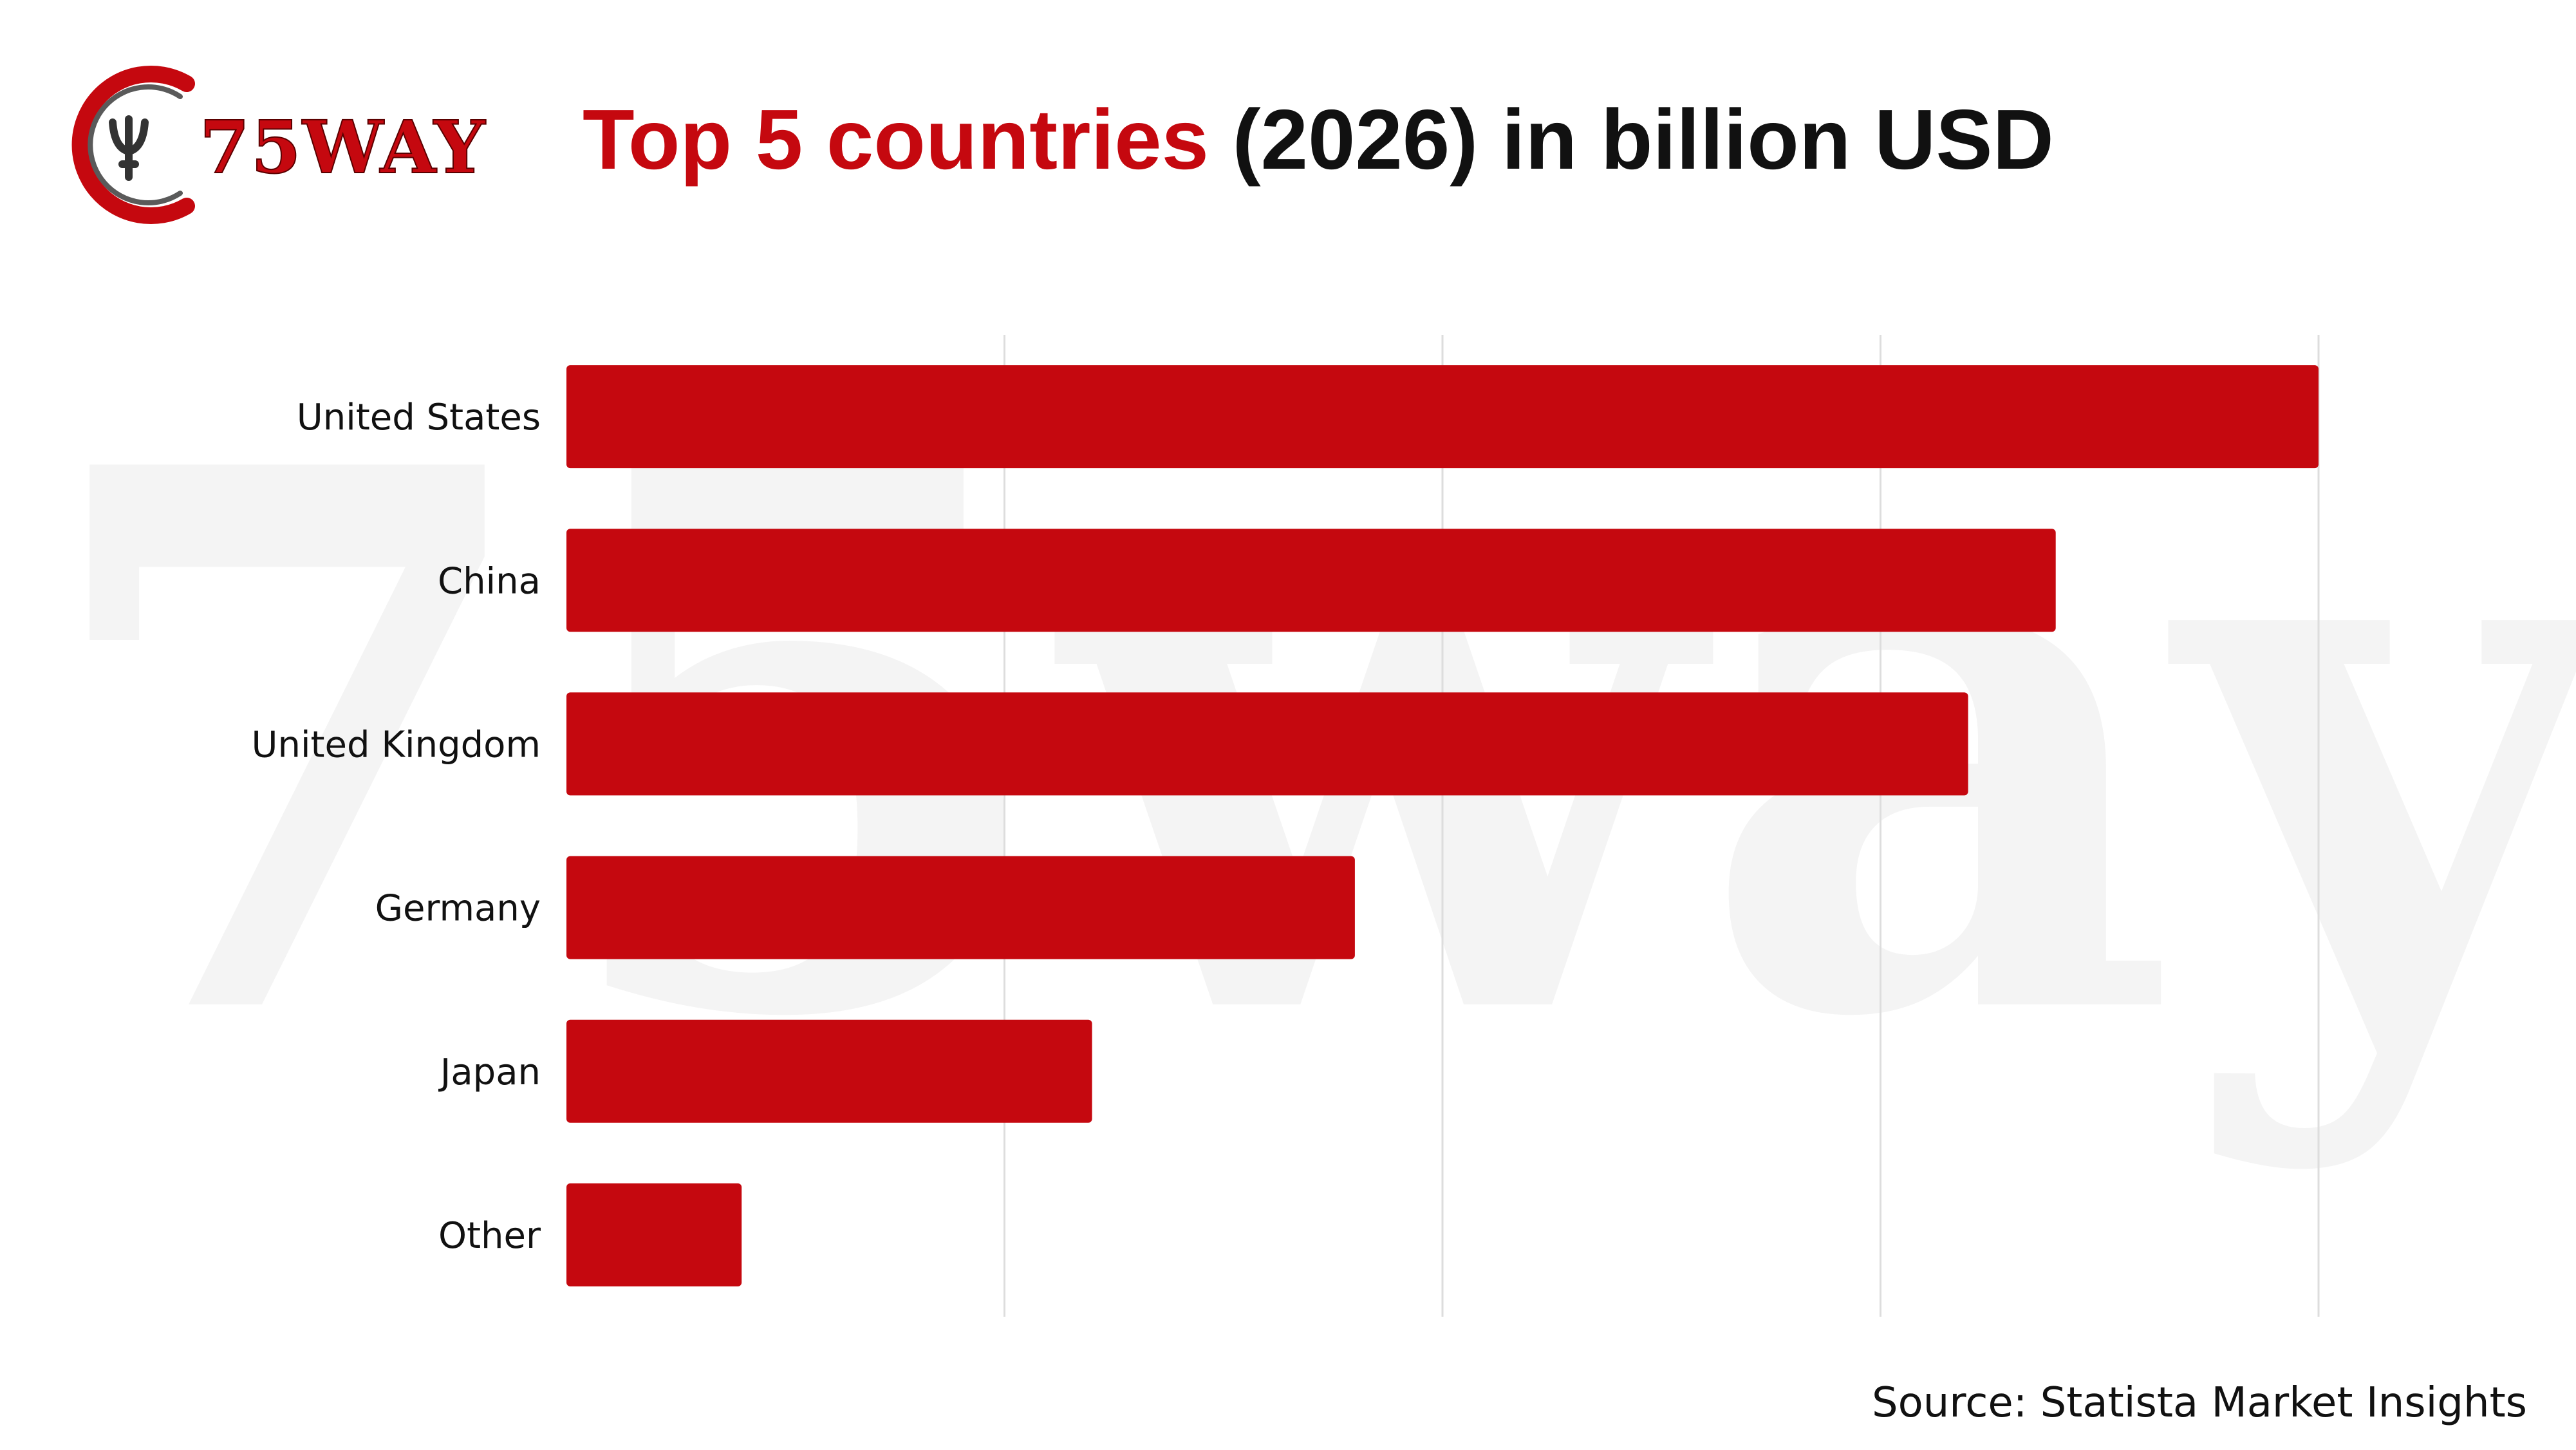 This screenshot has width=2576, height=1450. I want to click on bar-germany, so click(960, 908).